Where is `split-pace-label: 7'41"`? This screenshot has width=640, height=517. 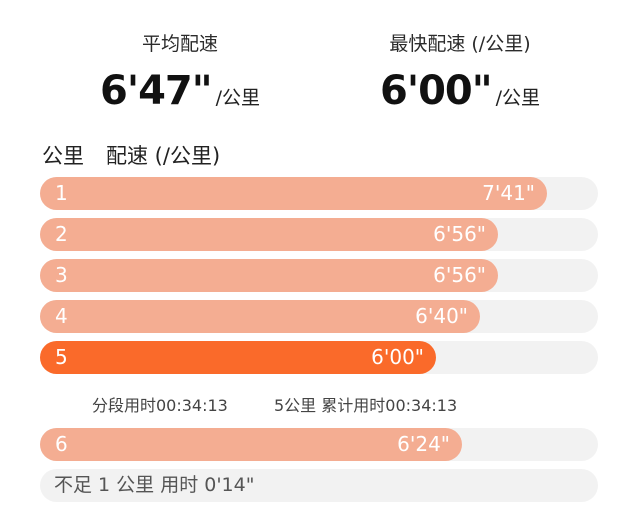 split-pace-label: 7'41" is located at coordinates (508, 193).